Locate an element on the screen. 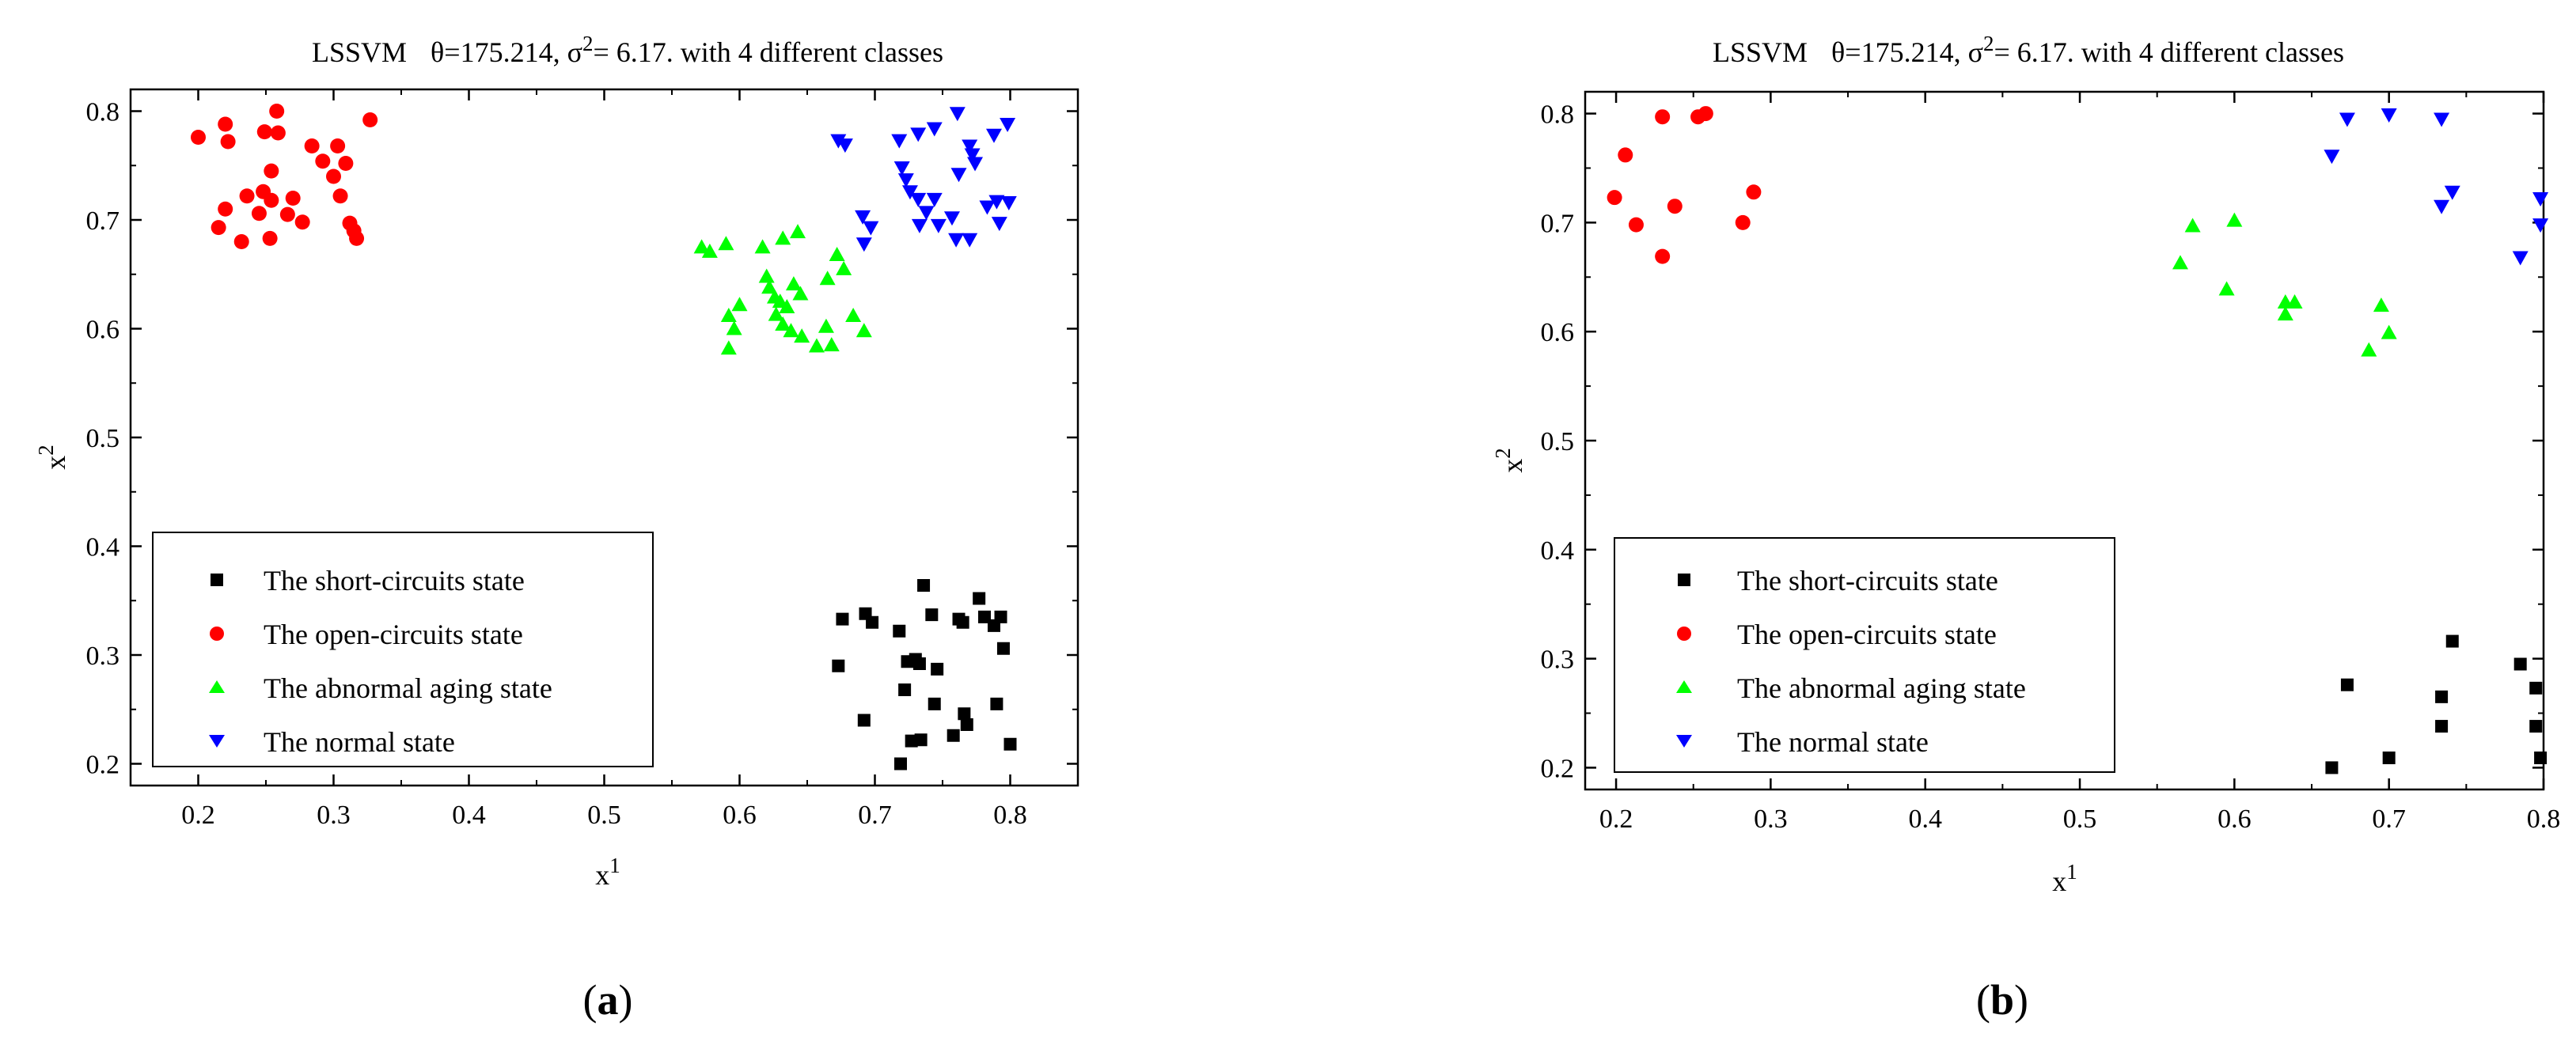 The height and width of the screenshot is (1045, 2576). legend-label-normal: The normal state is located at coordinates (359, 742).